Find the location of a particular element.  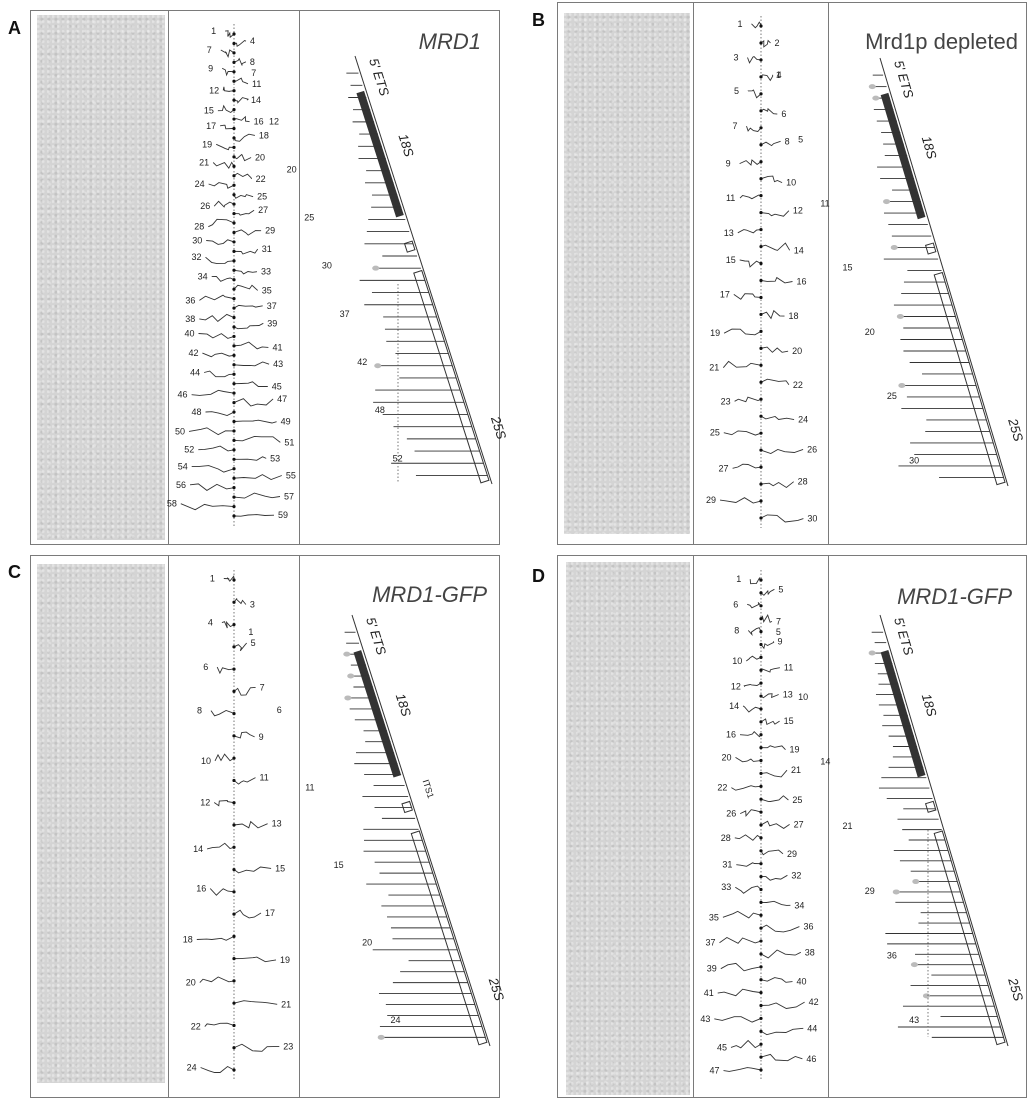

tracing-number: 40 is located at coordinates (802, 982).